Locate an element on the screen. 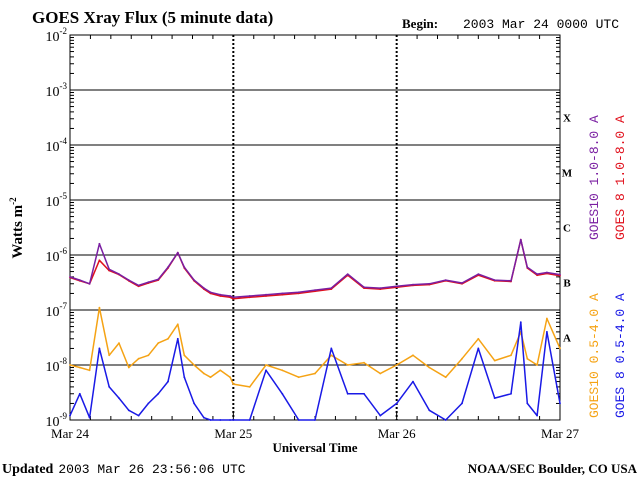  flare-class-B: B is located at coordinates (567, 284).